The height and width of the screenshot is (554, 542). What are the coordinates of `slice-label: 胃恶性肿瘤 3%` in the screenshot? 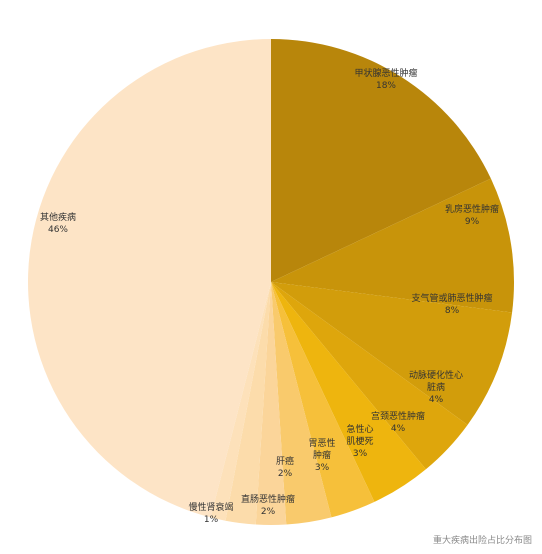 It's located at (322, 456).